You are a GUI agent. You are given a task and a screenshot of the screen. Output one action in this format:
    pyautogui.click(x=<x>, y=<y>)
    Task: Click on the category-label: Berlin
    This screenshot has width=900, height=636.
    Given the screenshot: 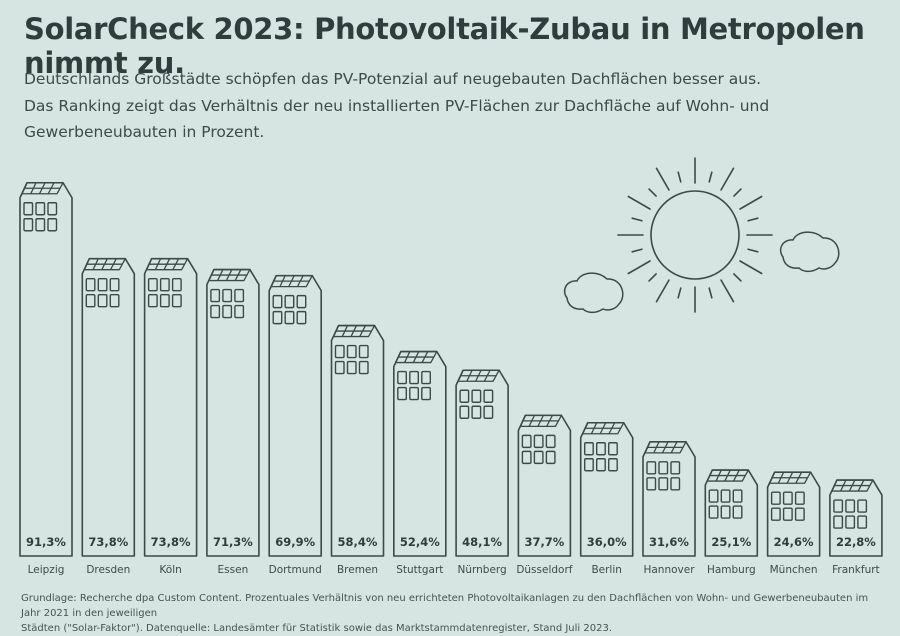 What is the action you would take?
    pyautogui.click(x=606, y=570)
    